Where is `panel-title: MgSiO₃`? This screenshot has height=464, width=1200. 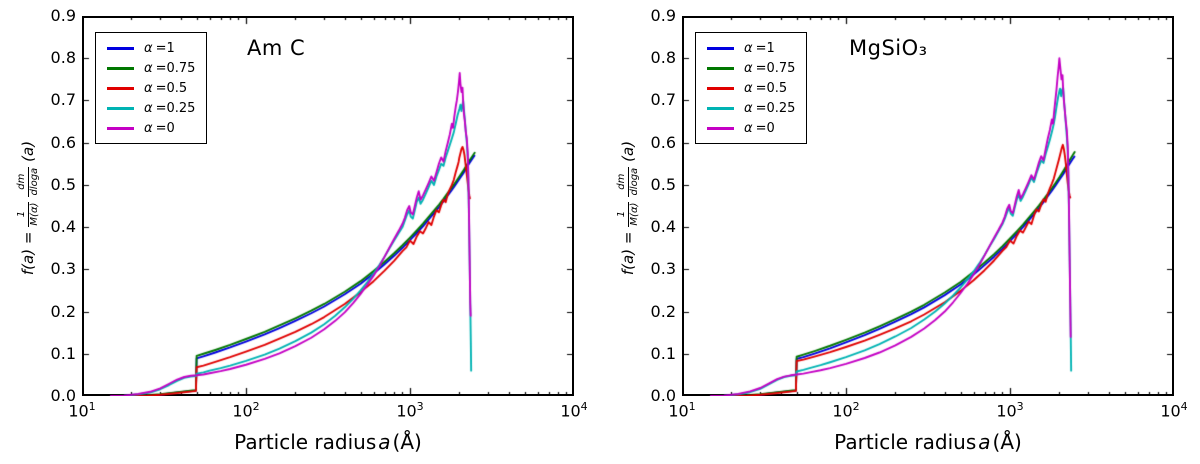 panel-title: MgSiO₃ is located at coordinates (888, 48).